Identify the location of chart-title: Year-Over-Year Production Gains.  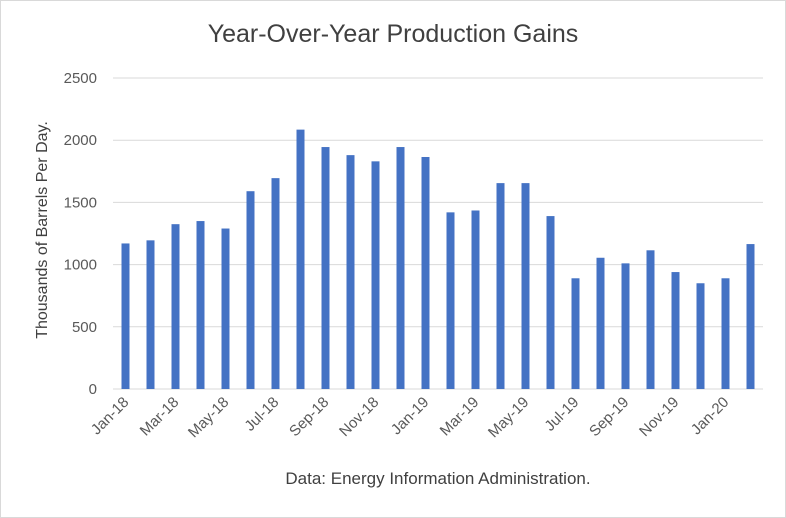
(393, 34).